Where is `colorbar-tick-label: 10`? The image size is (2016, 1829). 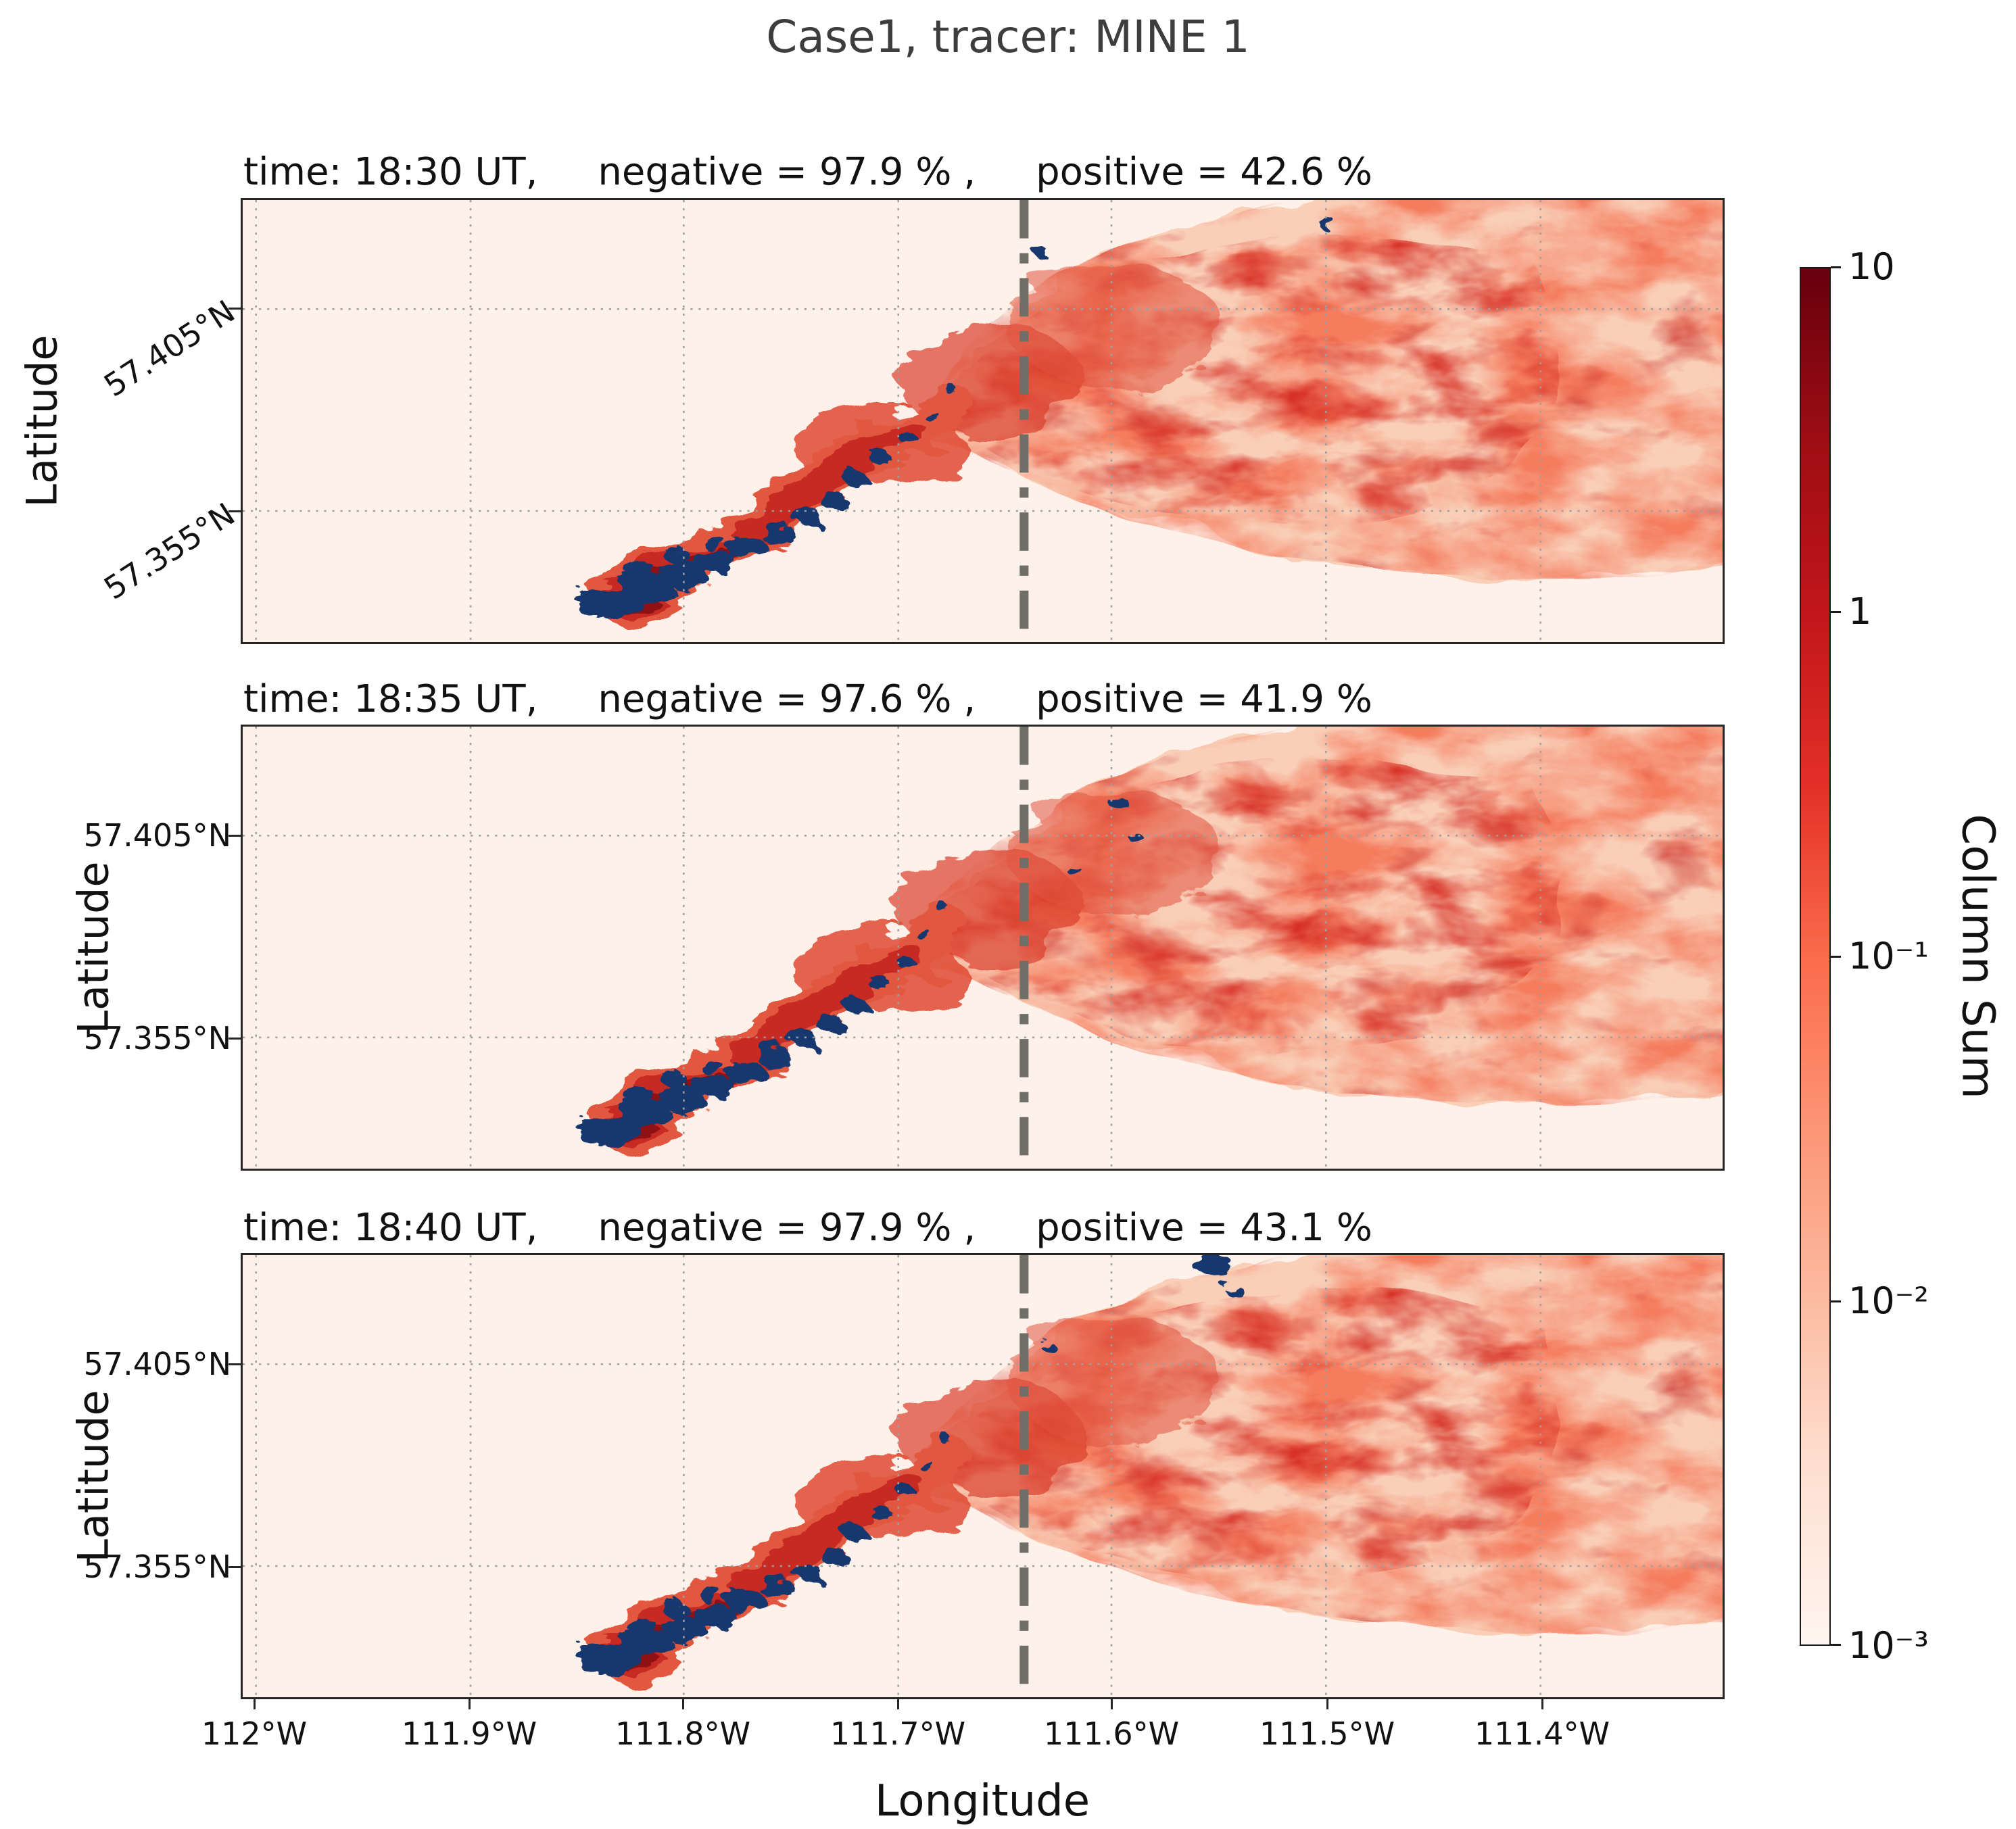
colorbar-tick-label: 10 is located at coordinates (1872, 267).